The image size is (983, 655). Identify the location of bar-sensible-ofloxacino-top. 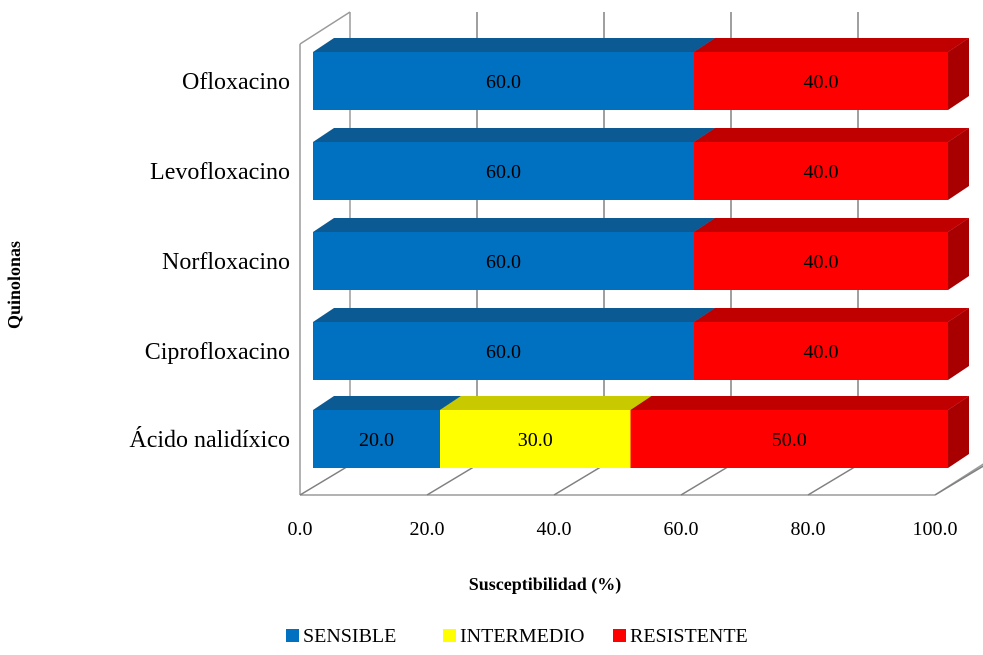
(514, 45).